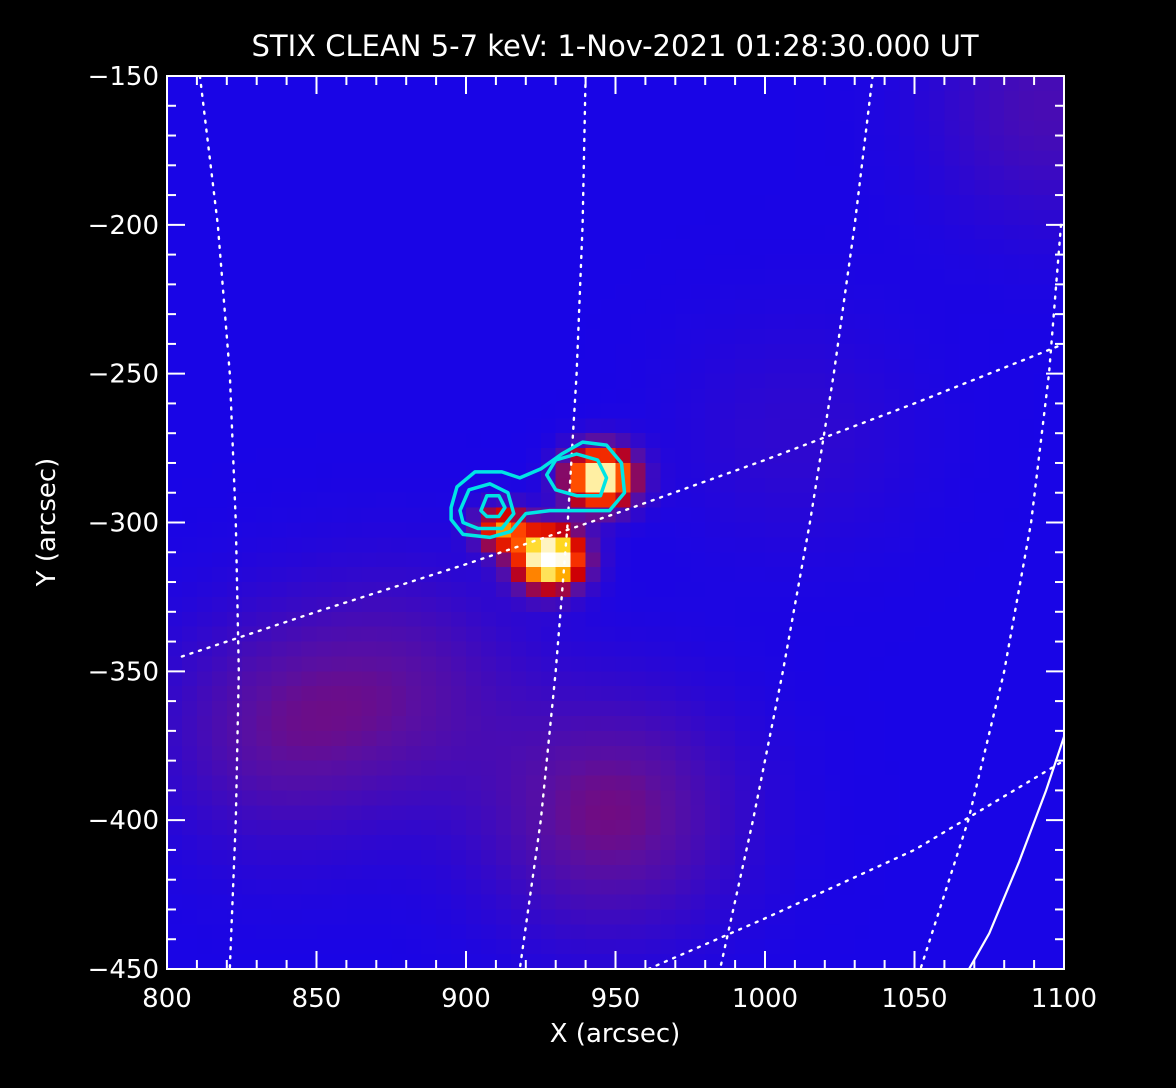  What do you see at coordinates (1015, 852) in the screenshot?
I see `limb-line` at bounding box center [1015, 852].